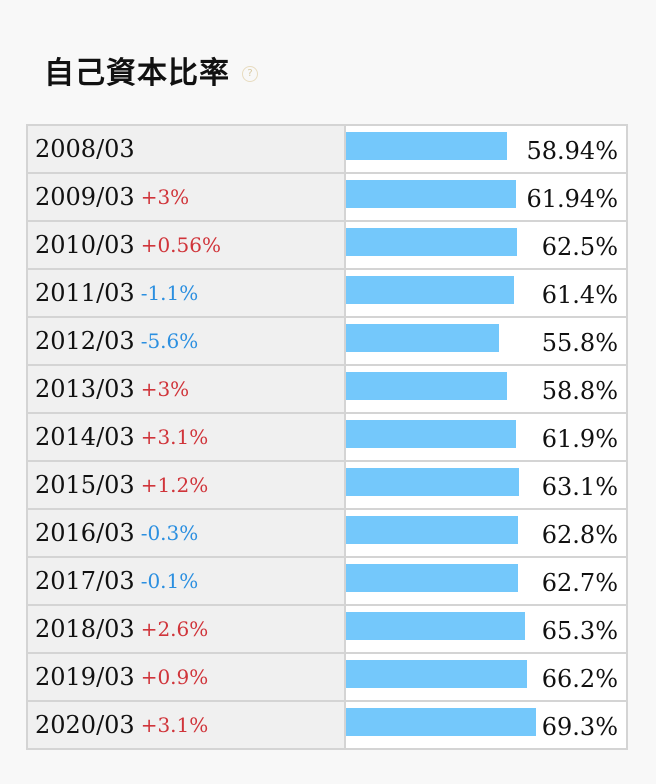 This screenshot has width=656, height=784. I want to click on value-label: 66.2%, so click(579, 679).